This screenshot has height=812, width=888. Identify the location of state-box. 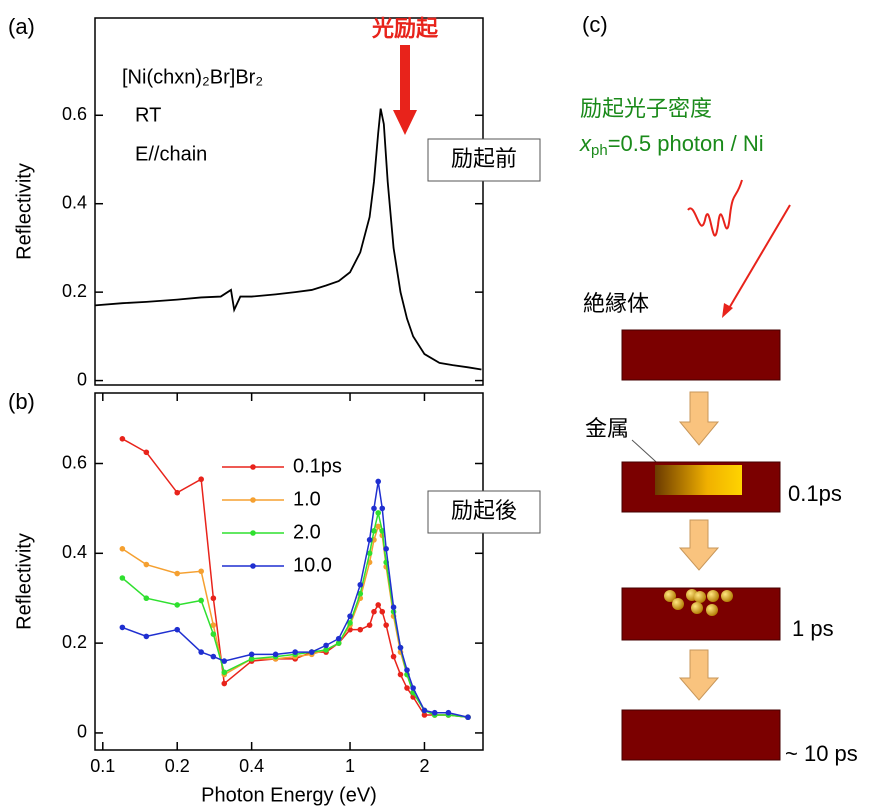
(484, 512).